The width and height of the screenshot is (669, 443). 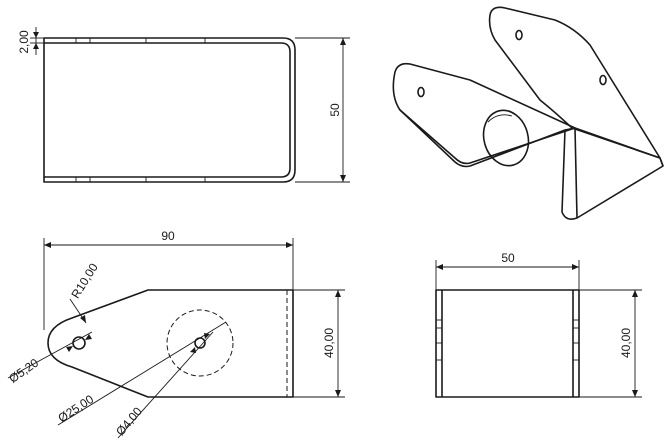 I want to click on iso-left-flange-edge, so click(x=482, y=138).